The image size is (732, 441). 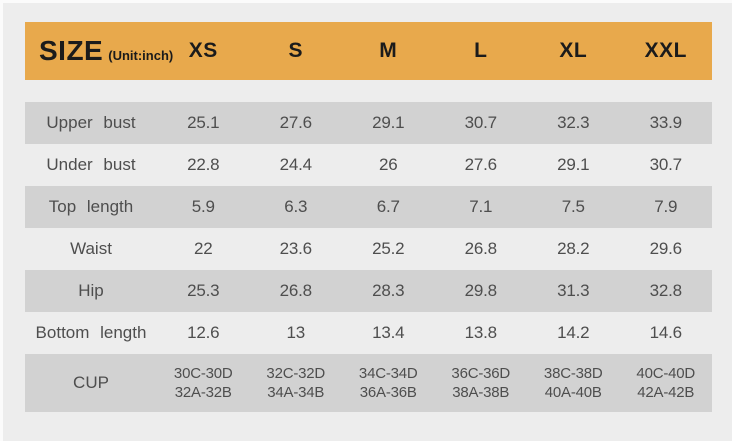 What do you see at coordinates (368, 333) in the screenshot?
I see `table-row: Bottom length 12.6 13 13.4 13.8 14.2 14.6` at bounding box center [368, 333].